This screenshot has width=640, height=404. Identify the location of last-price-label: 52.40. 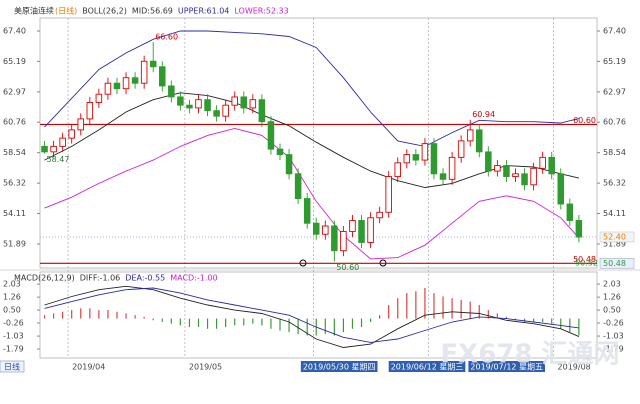
(614, 236).